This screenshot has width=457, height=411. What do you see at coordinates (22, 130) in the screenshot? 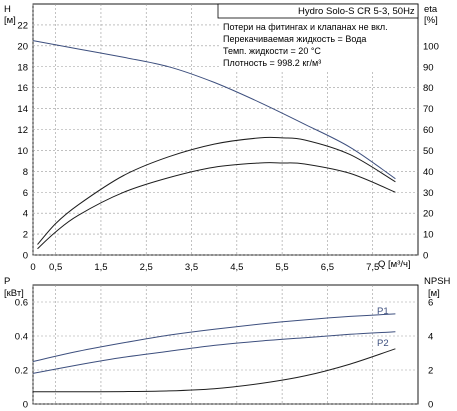
I see `h-tick-label: 12` at bounding box center [22, 130].